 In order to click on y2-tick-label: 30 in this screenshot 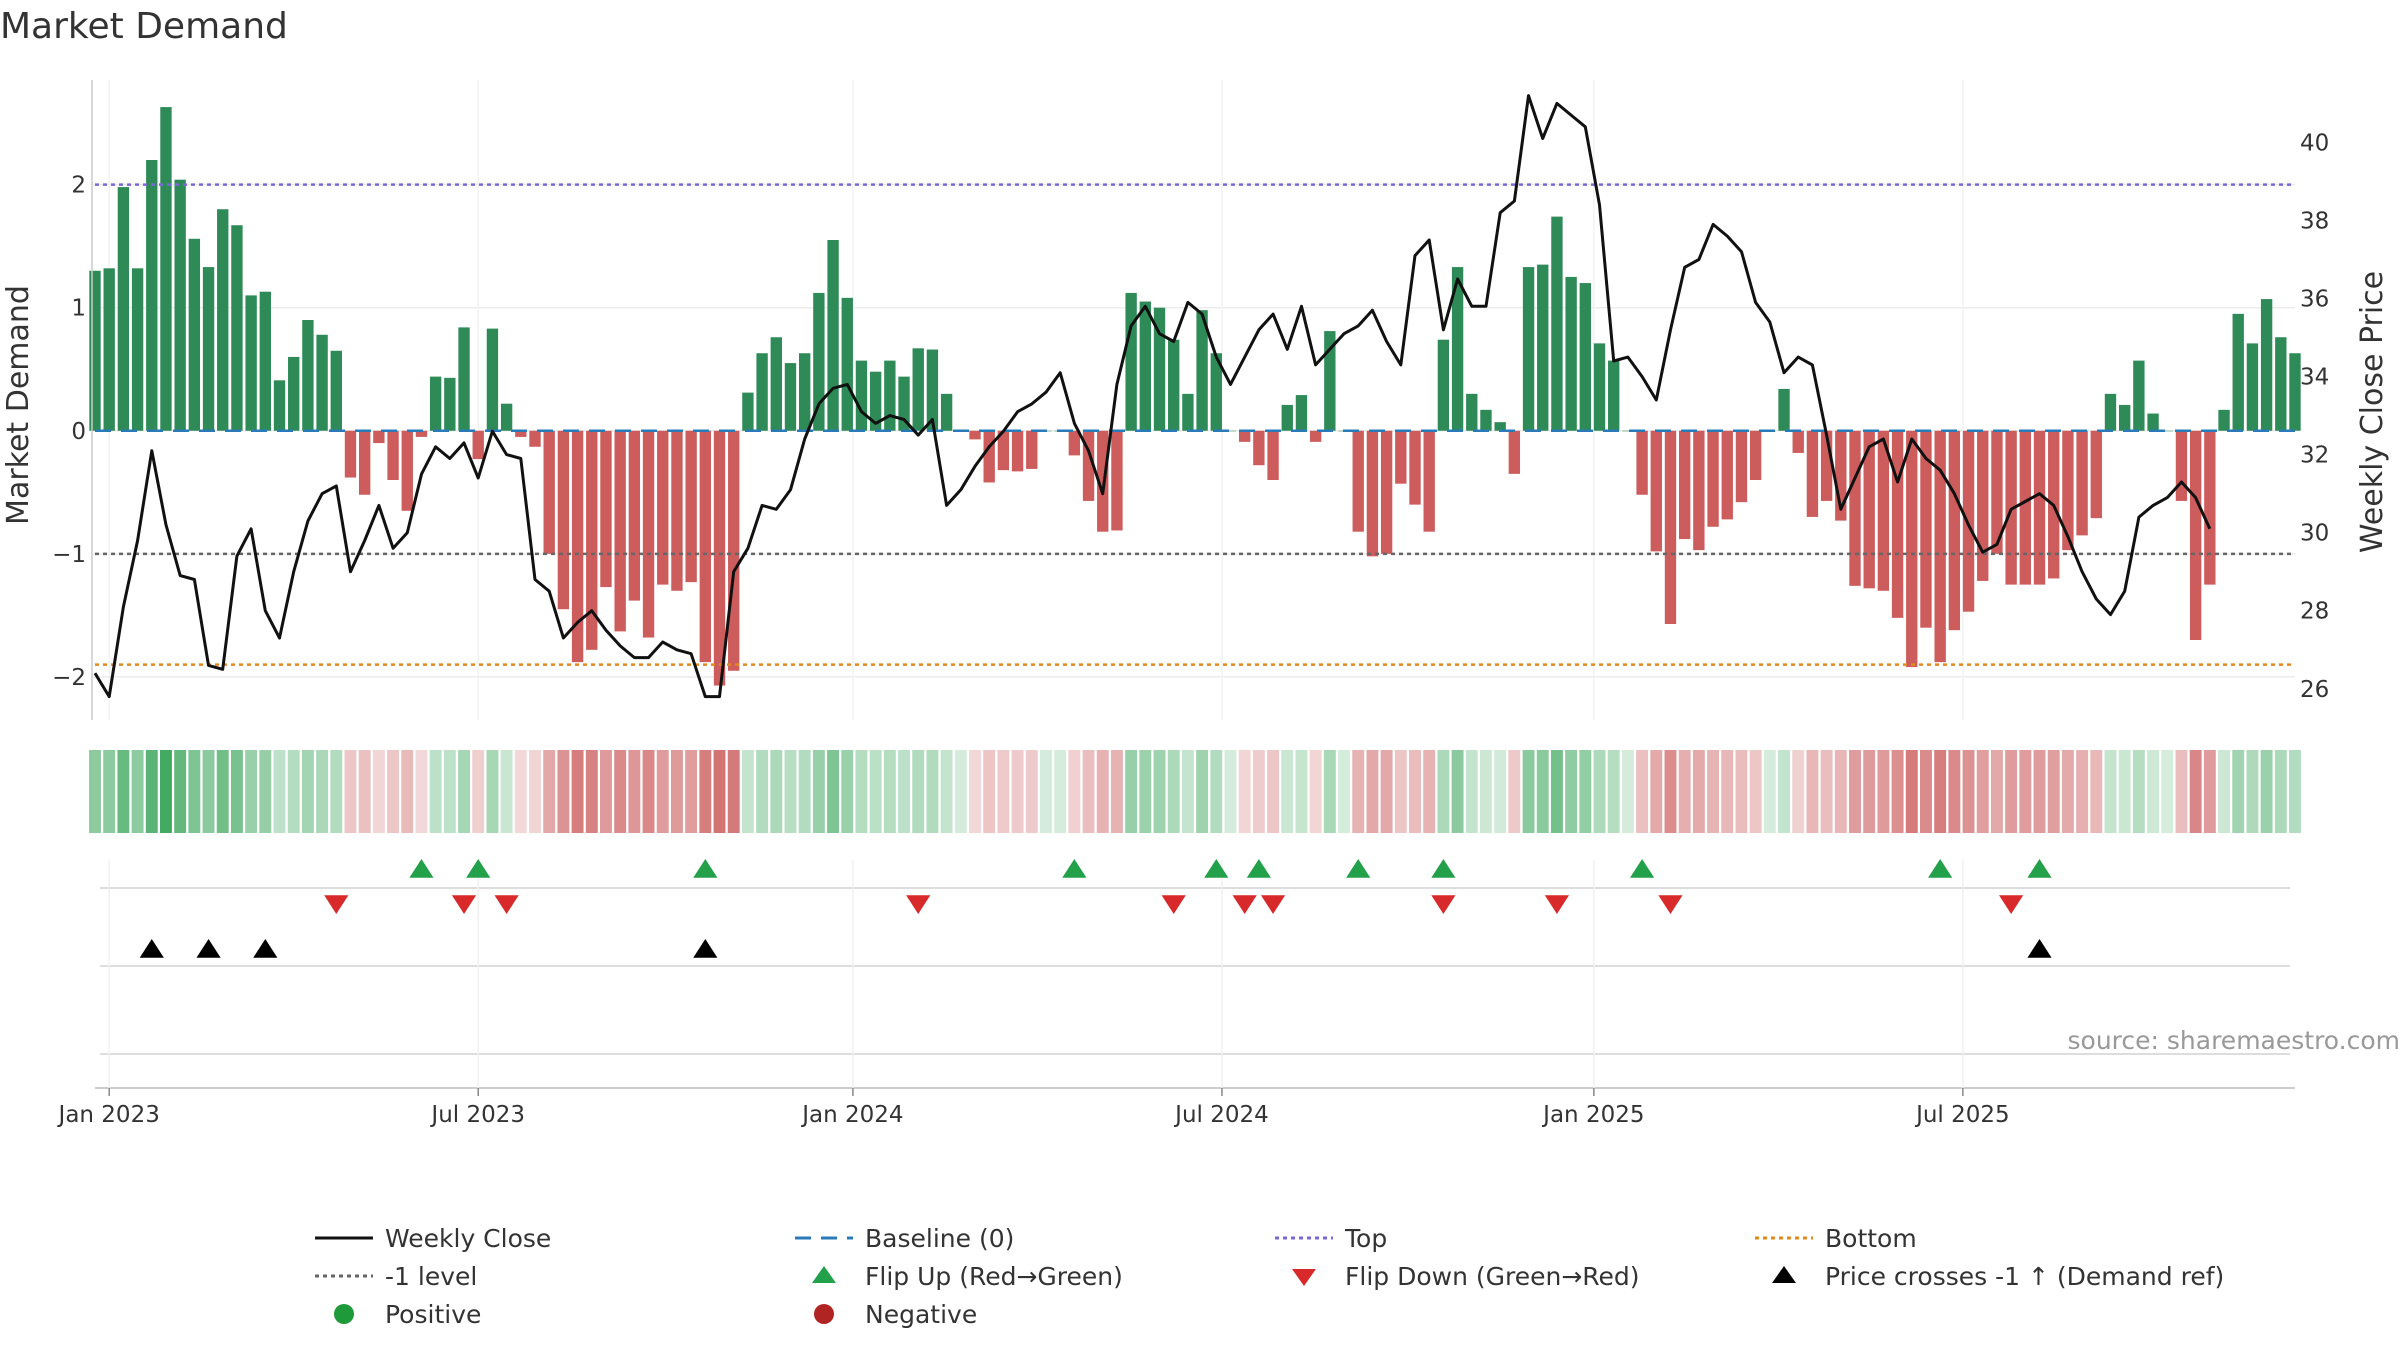, I will do `click(2314, 534)`.